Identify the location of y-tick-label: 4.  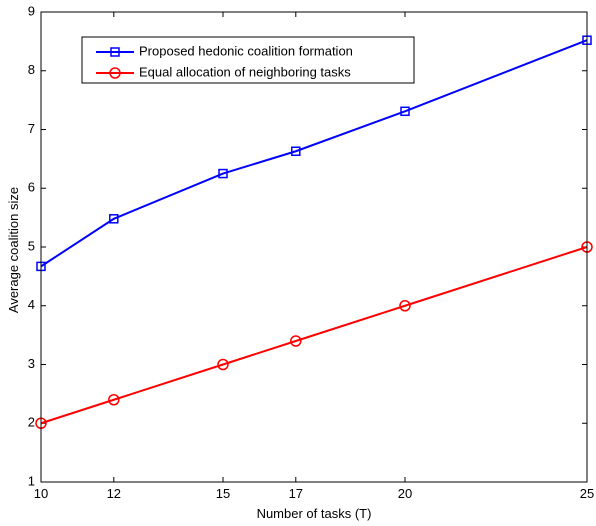
(31, 304).